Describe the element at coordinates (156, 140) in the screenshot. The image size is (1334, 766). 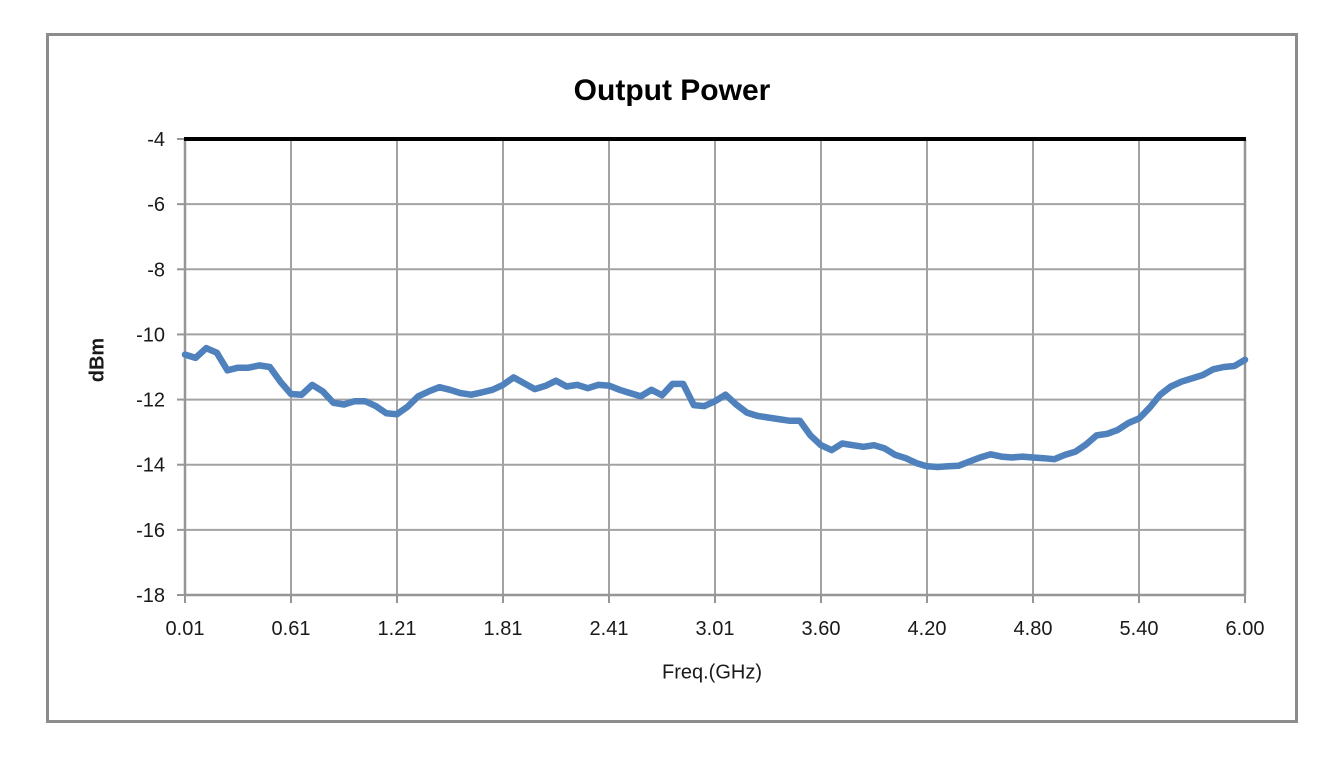
I see `y-tick-label: -4` at that location.